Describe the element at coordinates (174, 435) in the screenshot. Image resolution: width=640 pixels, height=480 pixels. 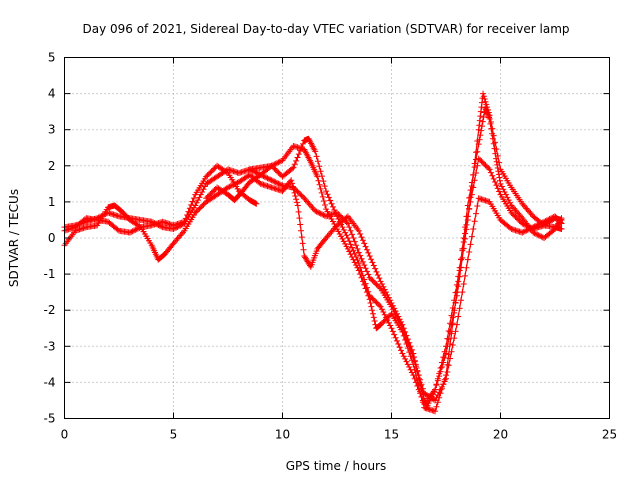
I see `x-tick-label: 5` at that location.